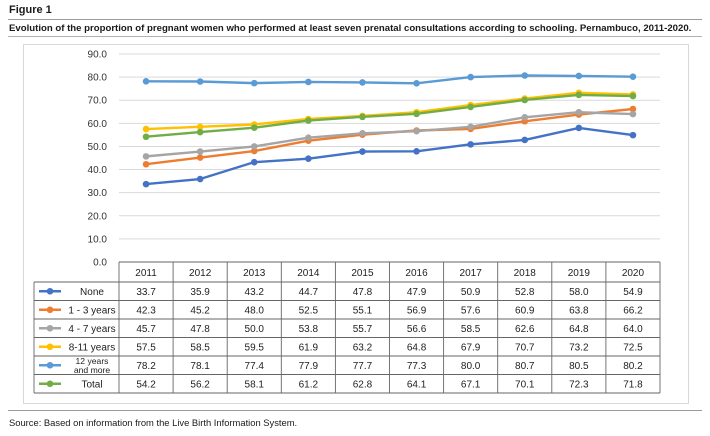 The width and height of the screenshot is (710, 436). I want to click on data-label: 73.2, so click(579, 347).